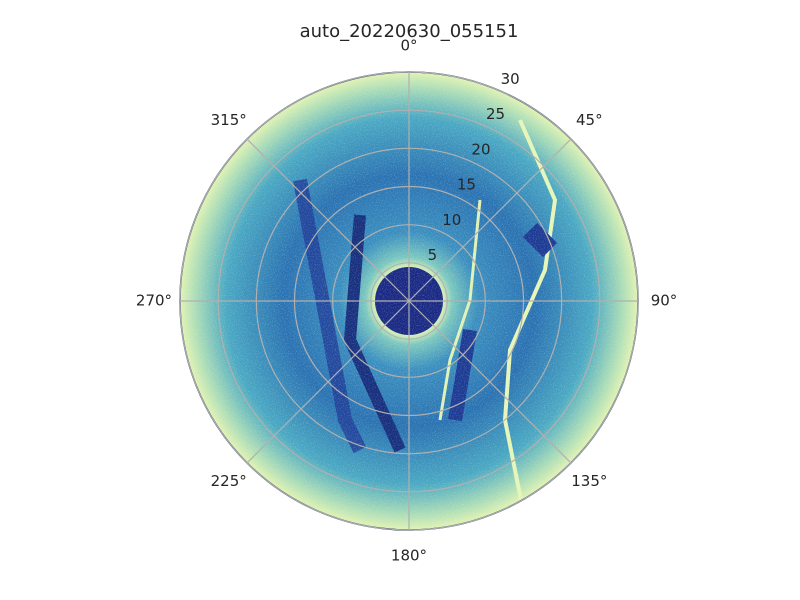 Image resolution: width=800 pixels, height=600 pixels. Describe the element at coordinates (433, 255) in the screenshot. I see `r-tick-label: 5` at that location.